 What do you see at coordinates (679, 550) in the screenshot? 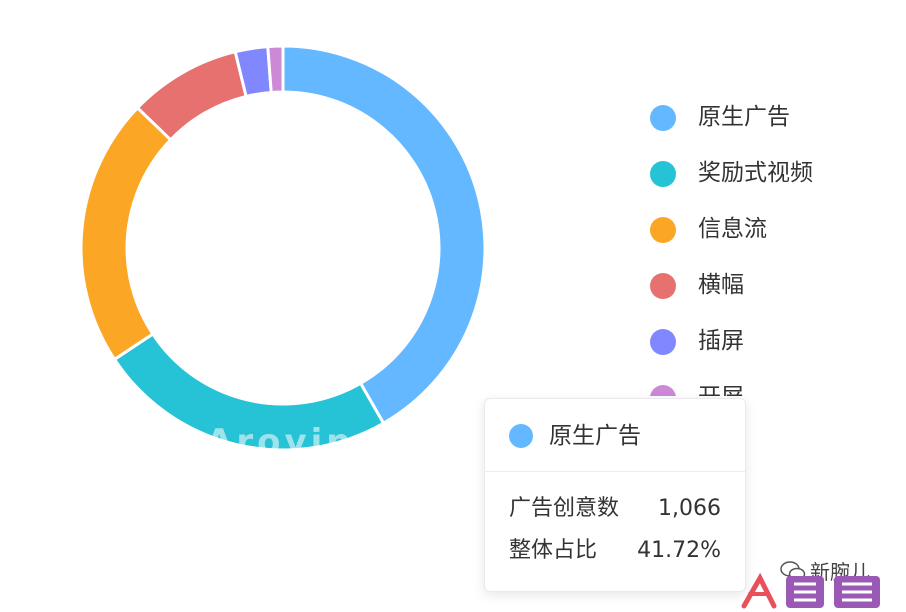
I see `tooltip-row-value: 41.72%` at bounding box center [679, 550].